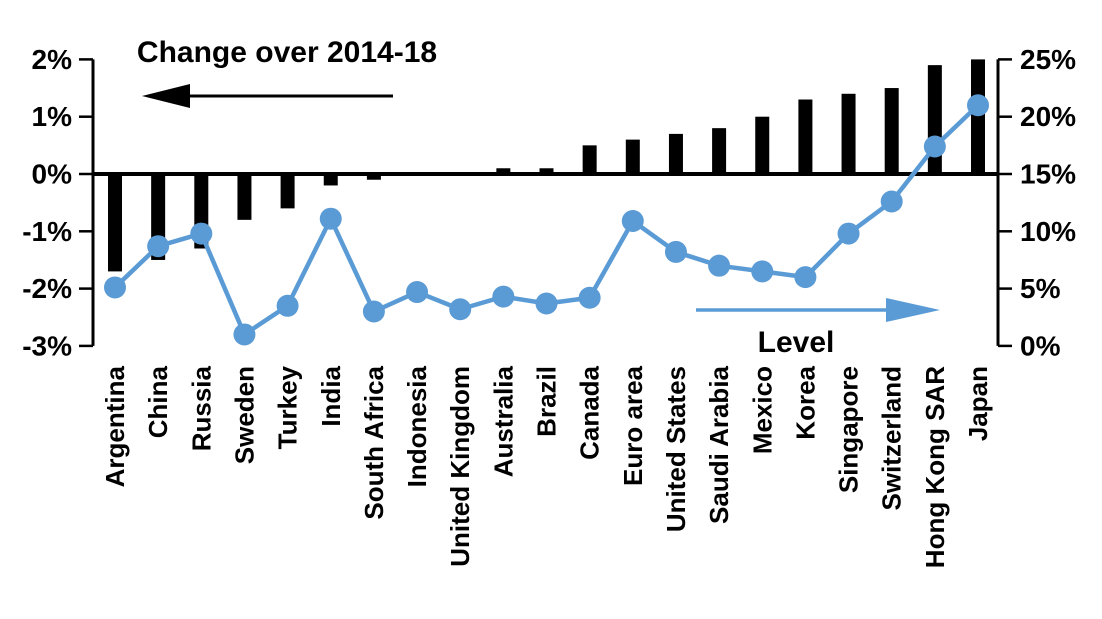 The width and height of the screenshot is (1102, 619). Describe the element at coordinates (676, 449) in the screenshot. I see `category-label-united-states: United States` at that location.